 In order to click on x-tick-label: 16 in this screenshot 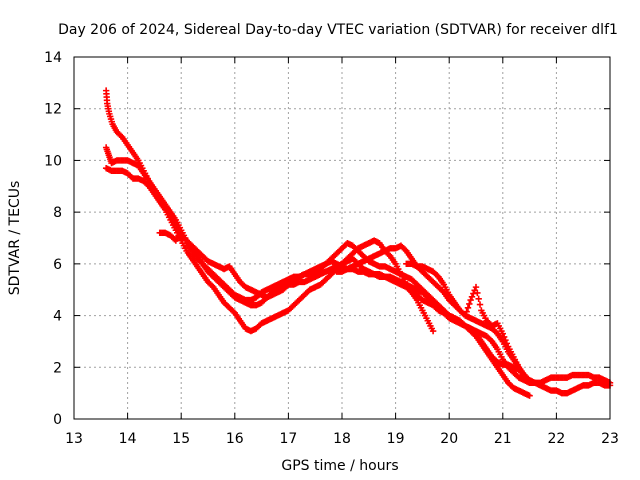, I will do `click(235, 439)`.